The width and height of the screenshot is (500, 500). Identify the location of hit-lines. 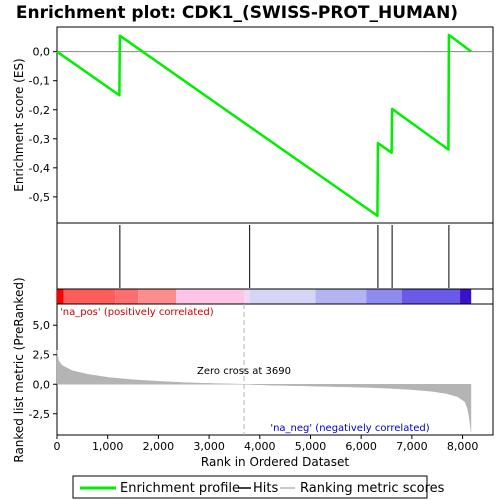
(284, 256).